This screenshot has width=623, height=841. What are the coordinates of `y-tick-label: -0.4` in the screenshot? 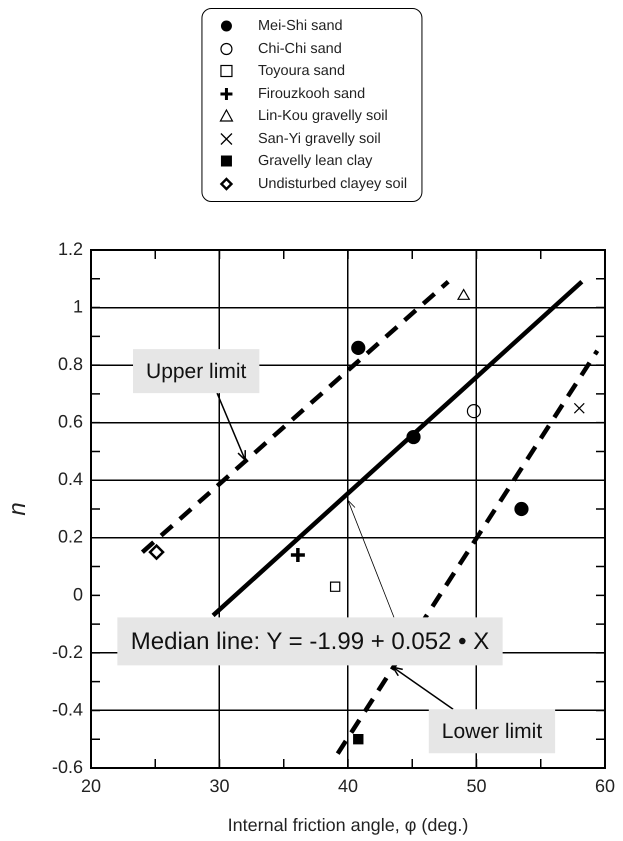 It's located at (67, 709).